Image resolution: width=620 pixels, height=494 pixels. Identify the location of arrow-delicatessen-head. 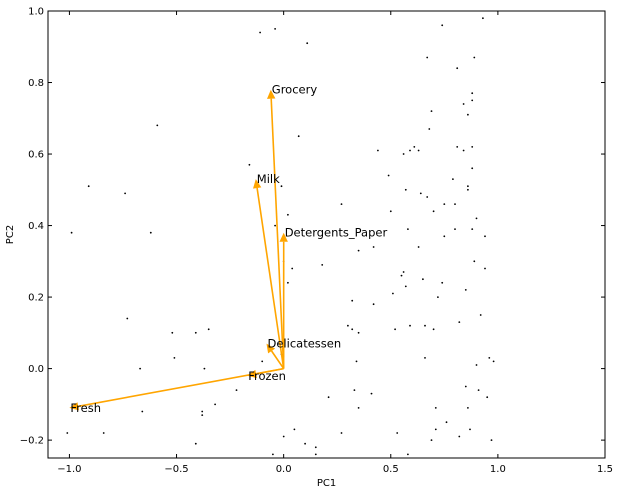
(271, 348).